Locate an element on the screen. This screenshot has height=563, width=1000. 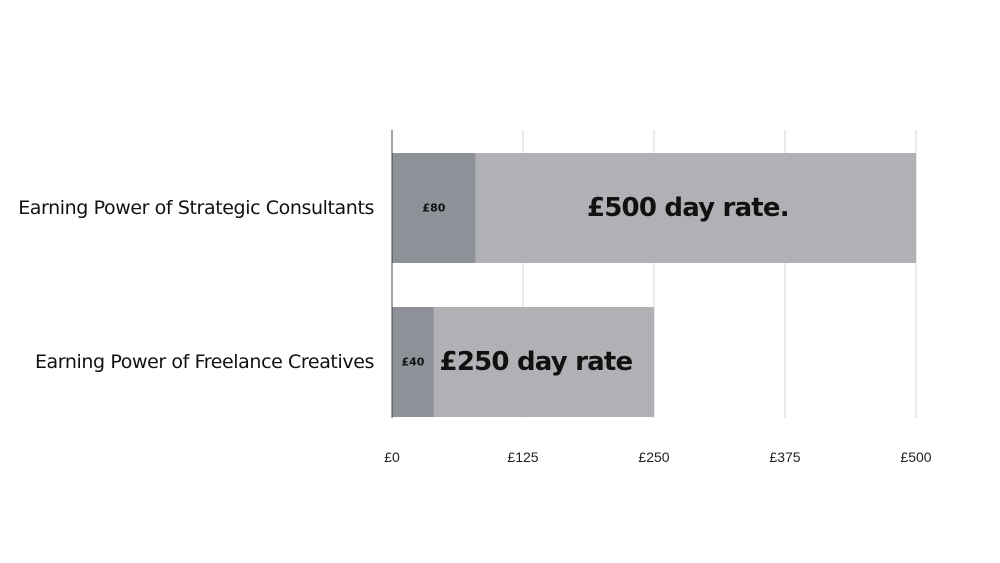
category-label-0: Earning Power of Strategic Consultants is located at coordinates (196, 208).